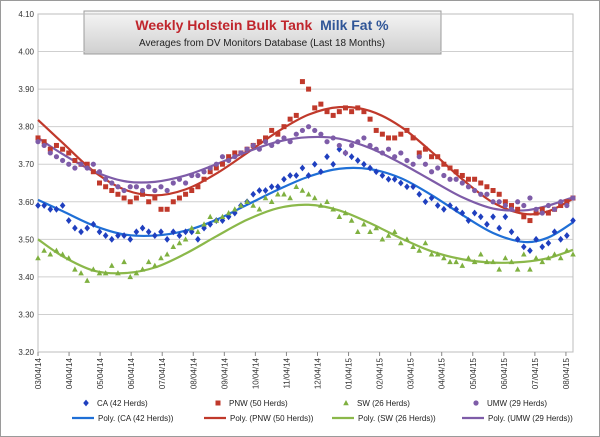 This screenshot has width=600, height=437. I want to click on x-tick-label: 02/04/15, so click(380, 373).